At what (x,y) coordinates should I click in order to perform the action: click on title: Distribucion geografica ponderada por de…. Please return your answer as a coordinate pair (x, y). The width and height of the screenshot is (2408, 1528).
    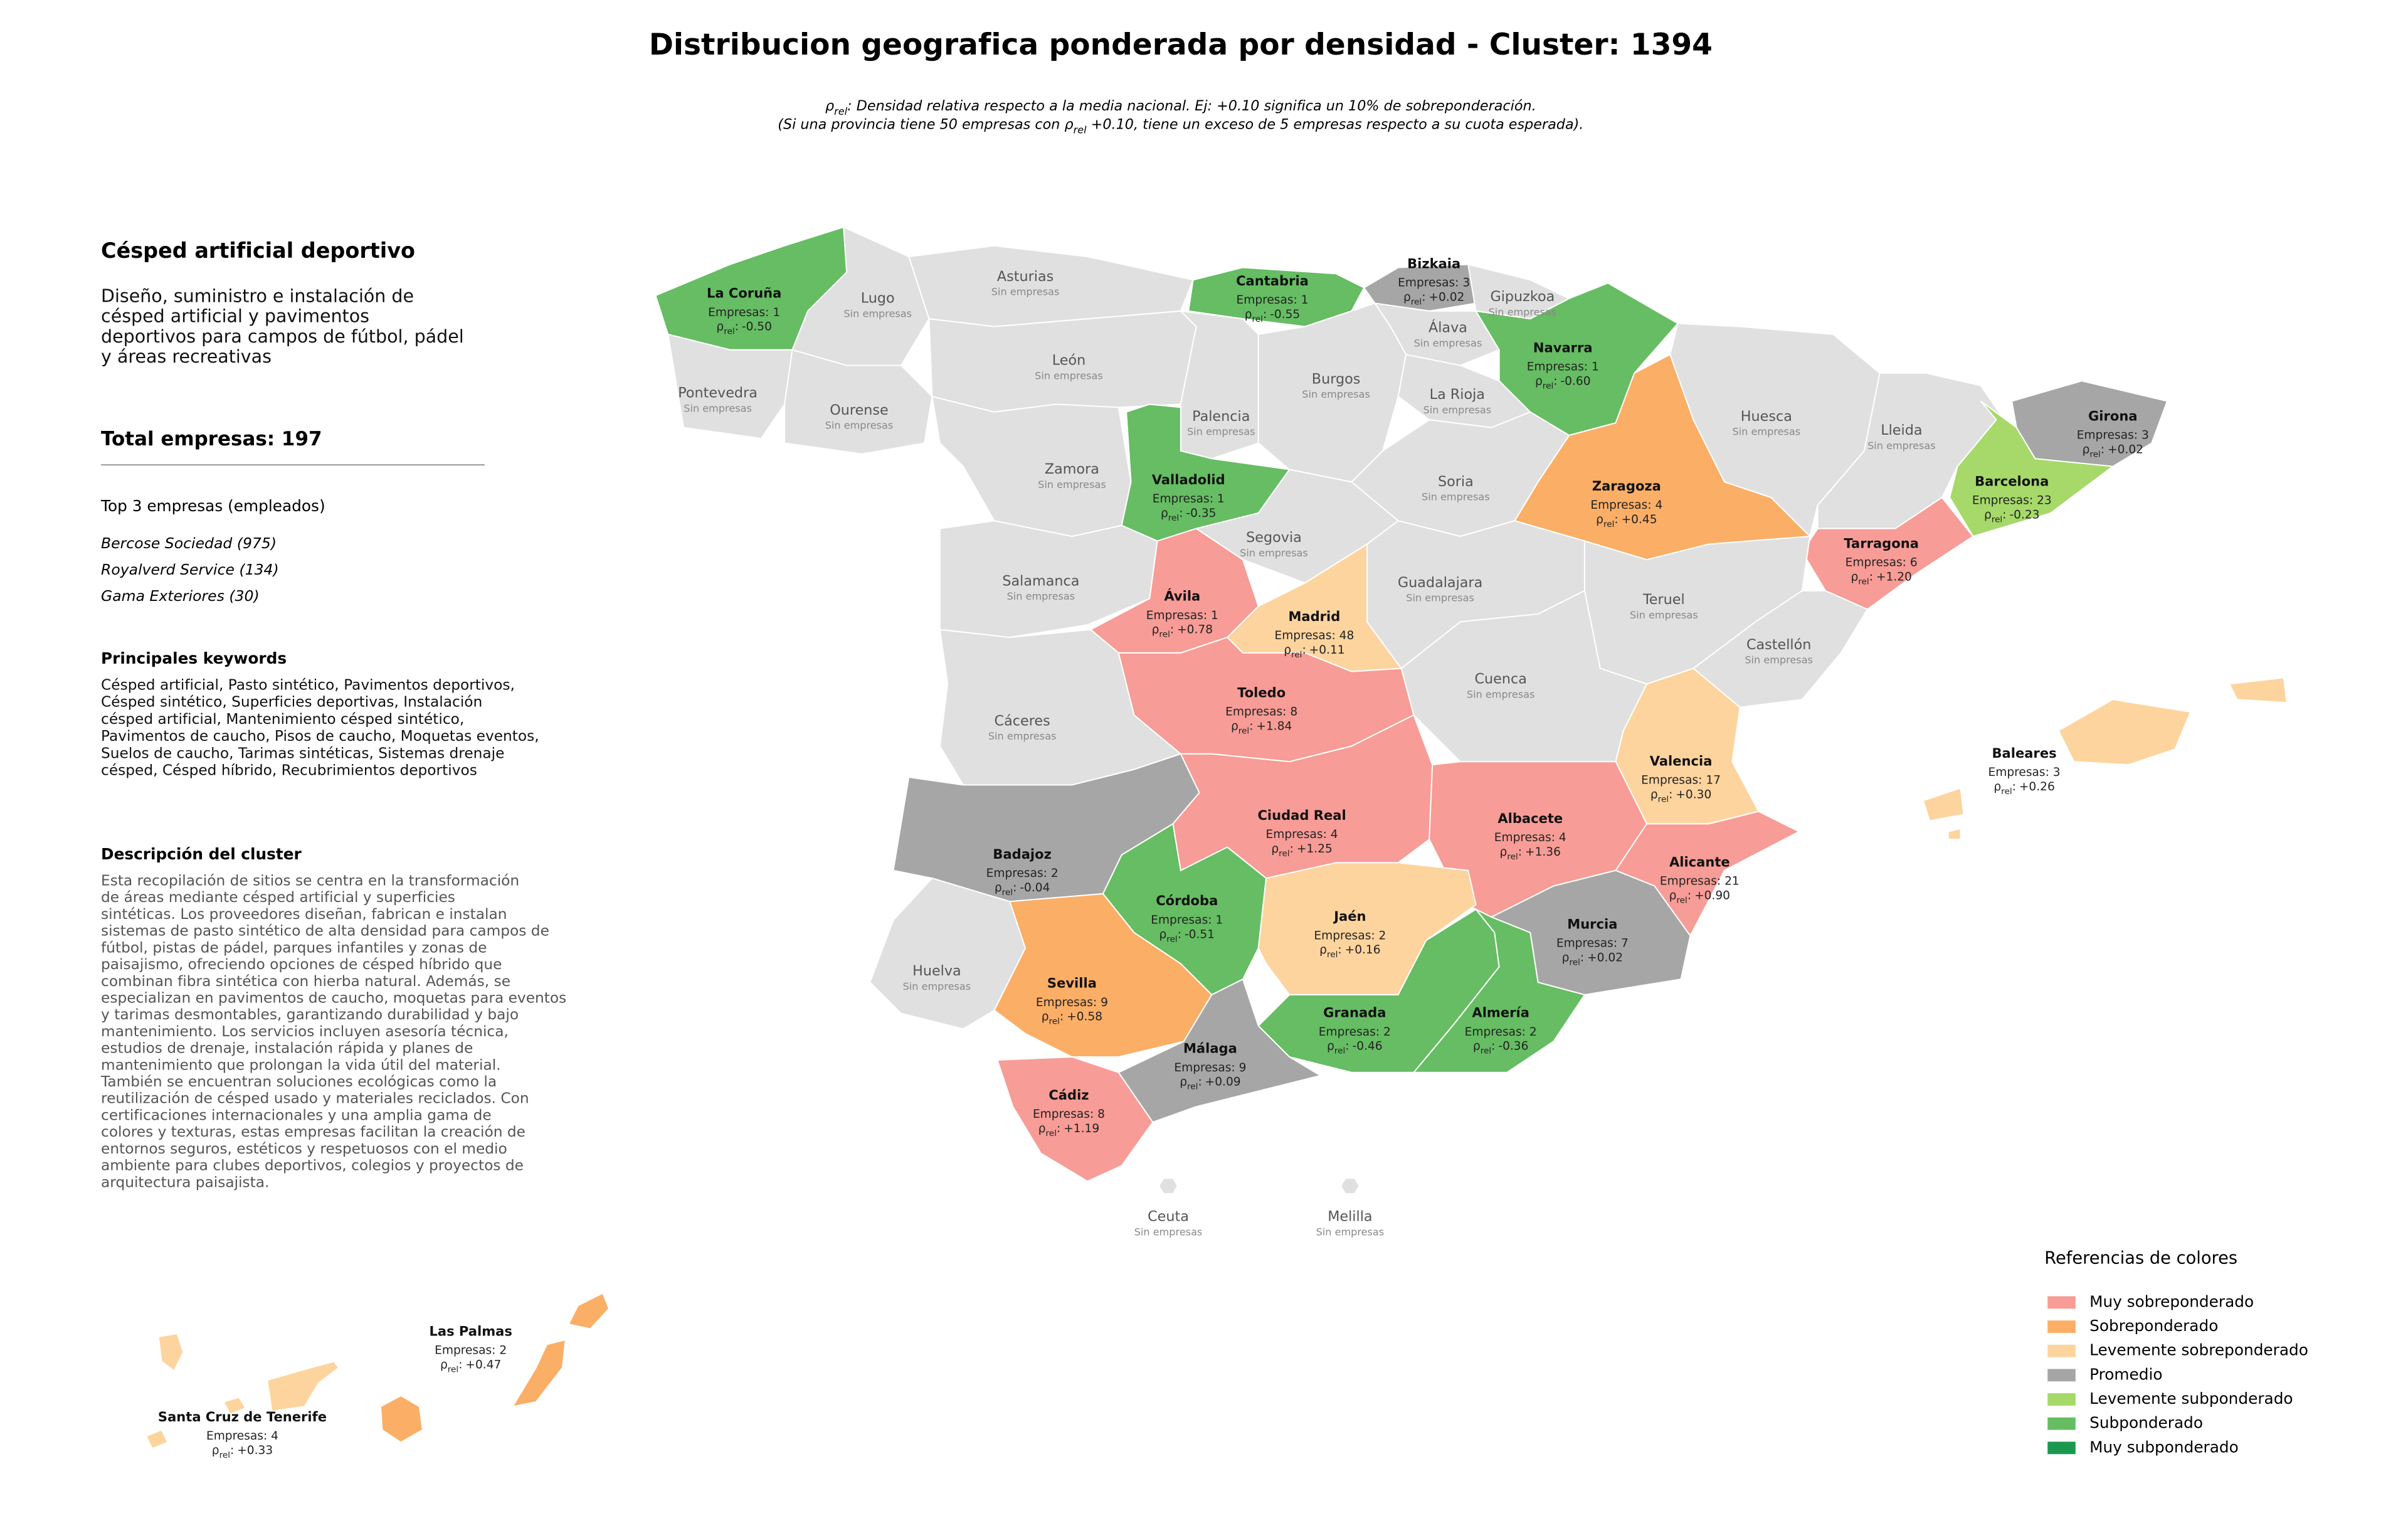
    Looking at the image, I should click on (1181, 45).